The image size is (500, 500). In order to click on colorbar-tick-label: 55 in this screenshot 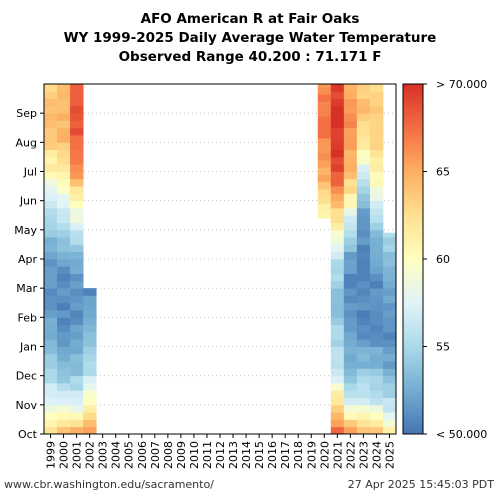, I will do `click(443, 347)`.